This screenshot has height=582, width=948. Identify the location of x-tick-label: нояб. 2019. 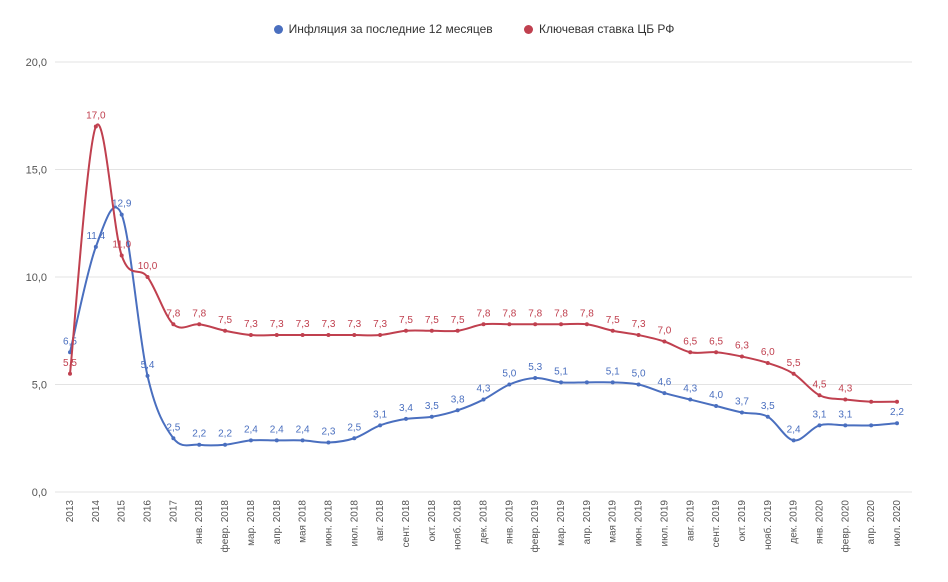
(768, 525).